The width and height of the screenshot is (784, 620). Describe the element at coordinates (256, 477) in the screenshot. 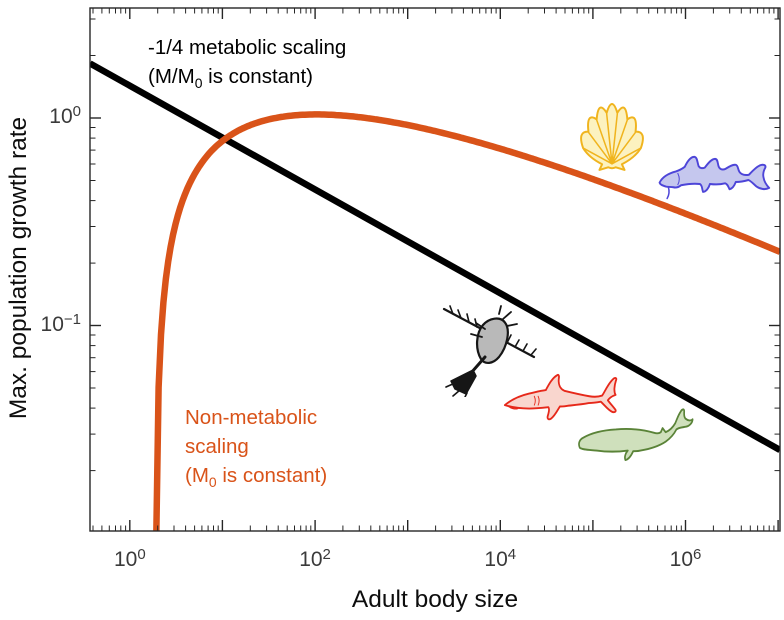

I see `annotation-non-metabolic-line3: (M0 is constant)` at that location.